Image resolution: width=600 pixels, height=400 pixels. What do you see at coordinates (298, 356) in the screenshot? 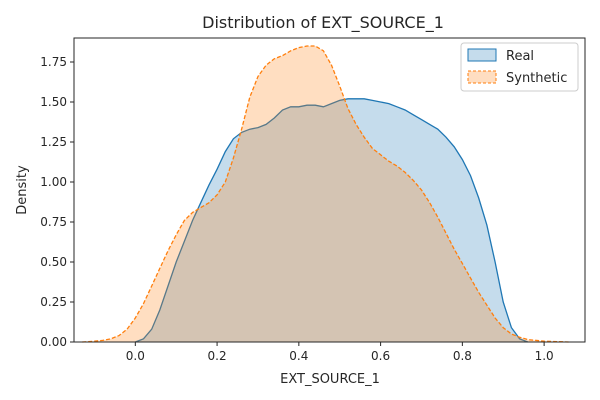
I see `x-tick-label: 0.4` at bounding box center [298, 356].